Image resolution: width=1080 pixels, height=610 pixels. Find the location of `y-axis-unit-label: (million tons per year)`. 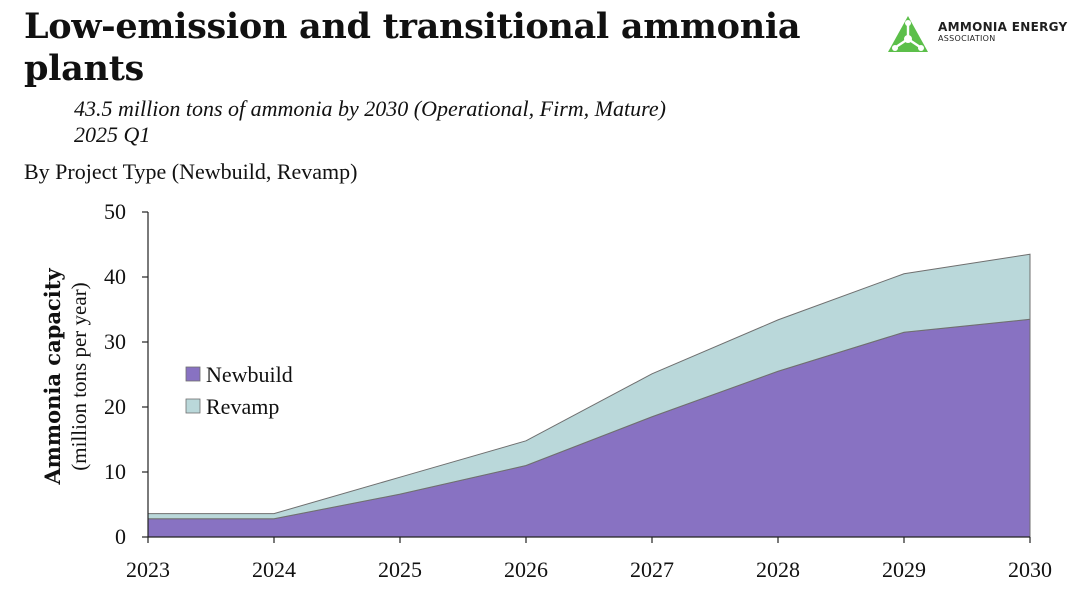

y-axis-unit-label: (million tons per year) is located at coordinates (79, 376).